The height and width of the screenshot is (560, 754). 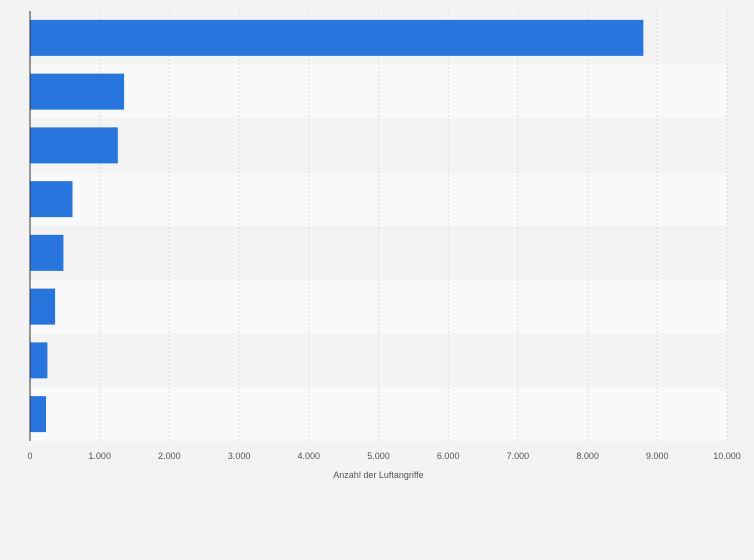 What do you see at coordinates (448, 456) in the screenshot?
I see `x-tick-label: 6.000` at bounding box center [448, 456].